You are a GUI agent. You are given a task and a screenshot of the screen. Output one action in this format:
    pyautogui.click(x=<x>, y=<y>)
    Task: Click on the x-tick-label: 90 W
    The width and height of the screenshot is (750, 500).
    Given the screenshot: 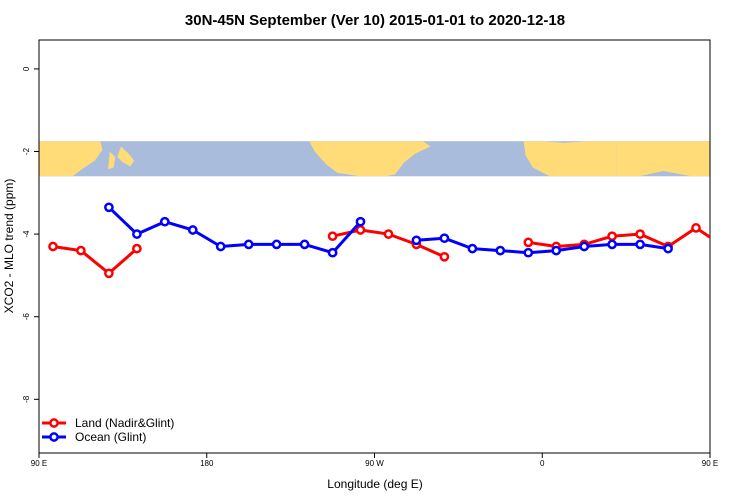 What is the action you would take?
    pyautogui.click(x=374, y=463)
    